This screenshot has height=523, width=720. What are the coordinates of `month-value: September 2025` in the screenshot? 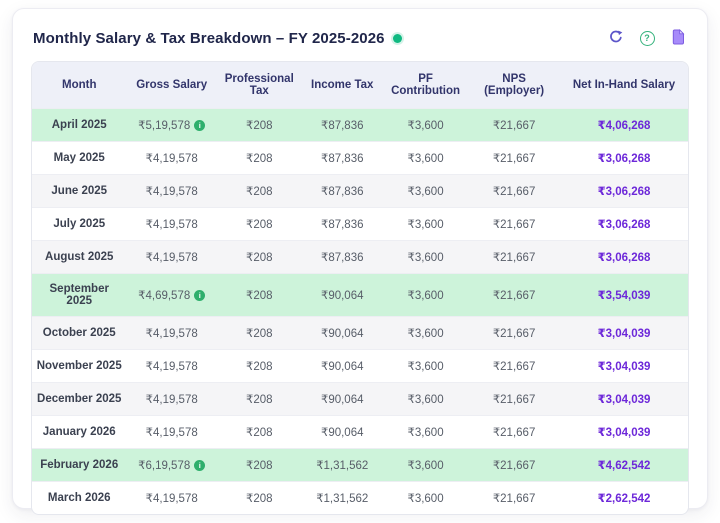 It's located at (79, 295).